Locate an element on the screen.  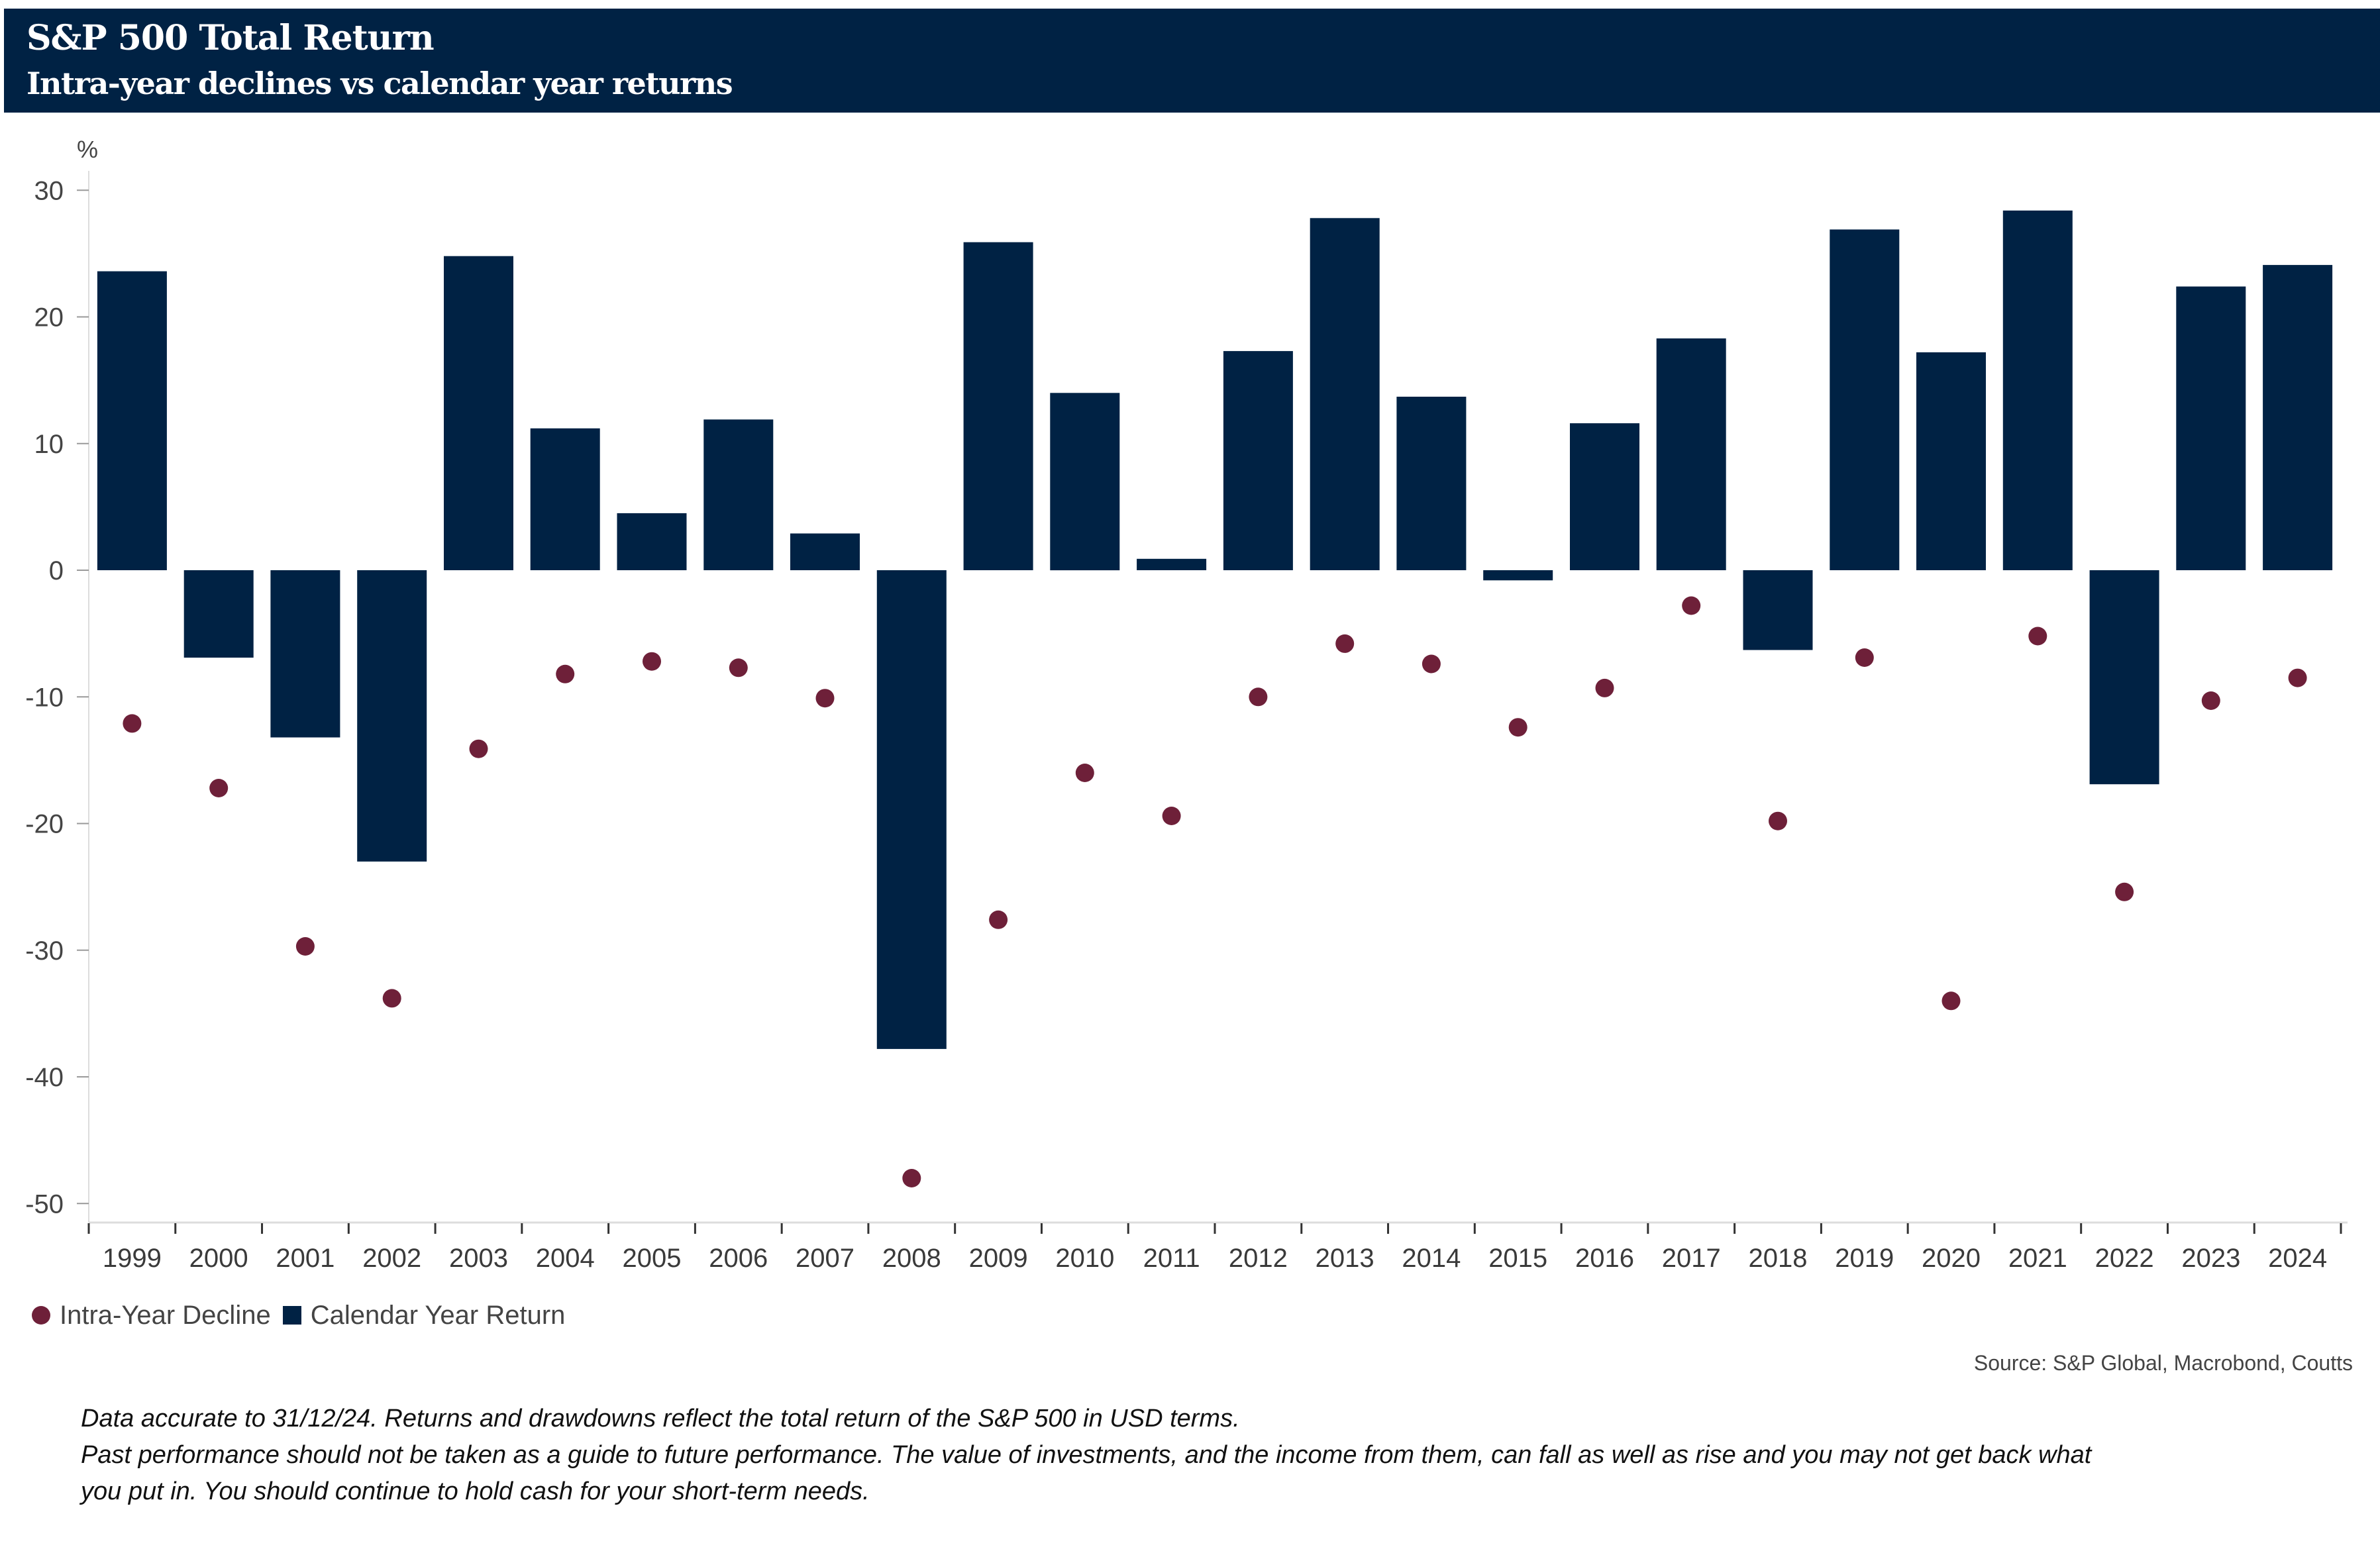
x-tick-label: 2016 is located at coordinates (1604, 1259).